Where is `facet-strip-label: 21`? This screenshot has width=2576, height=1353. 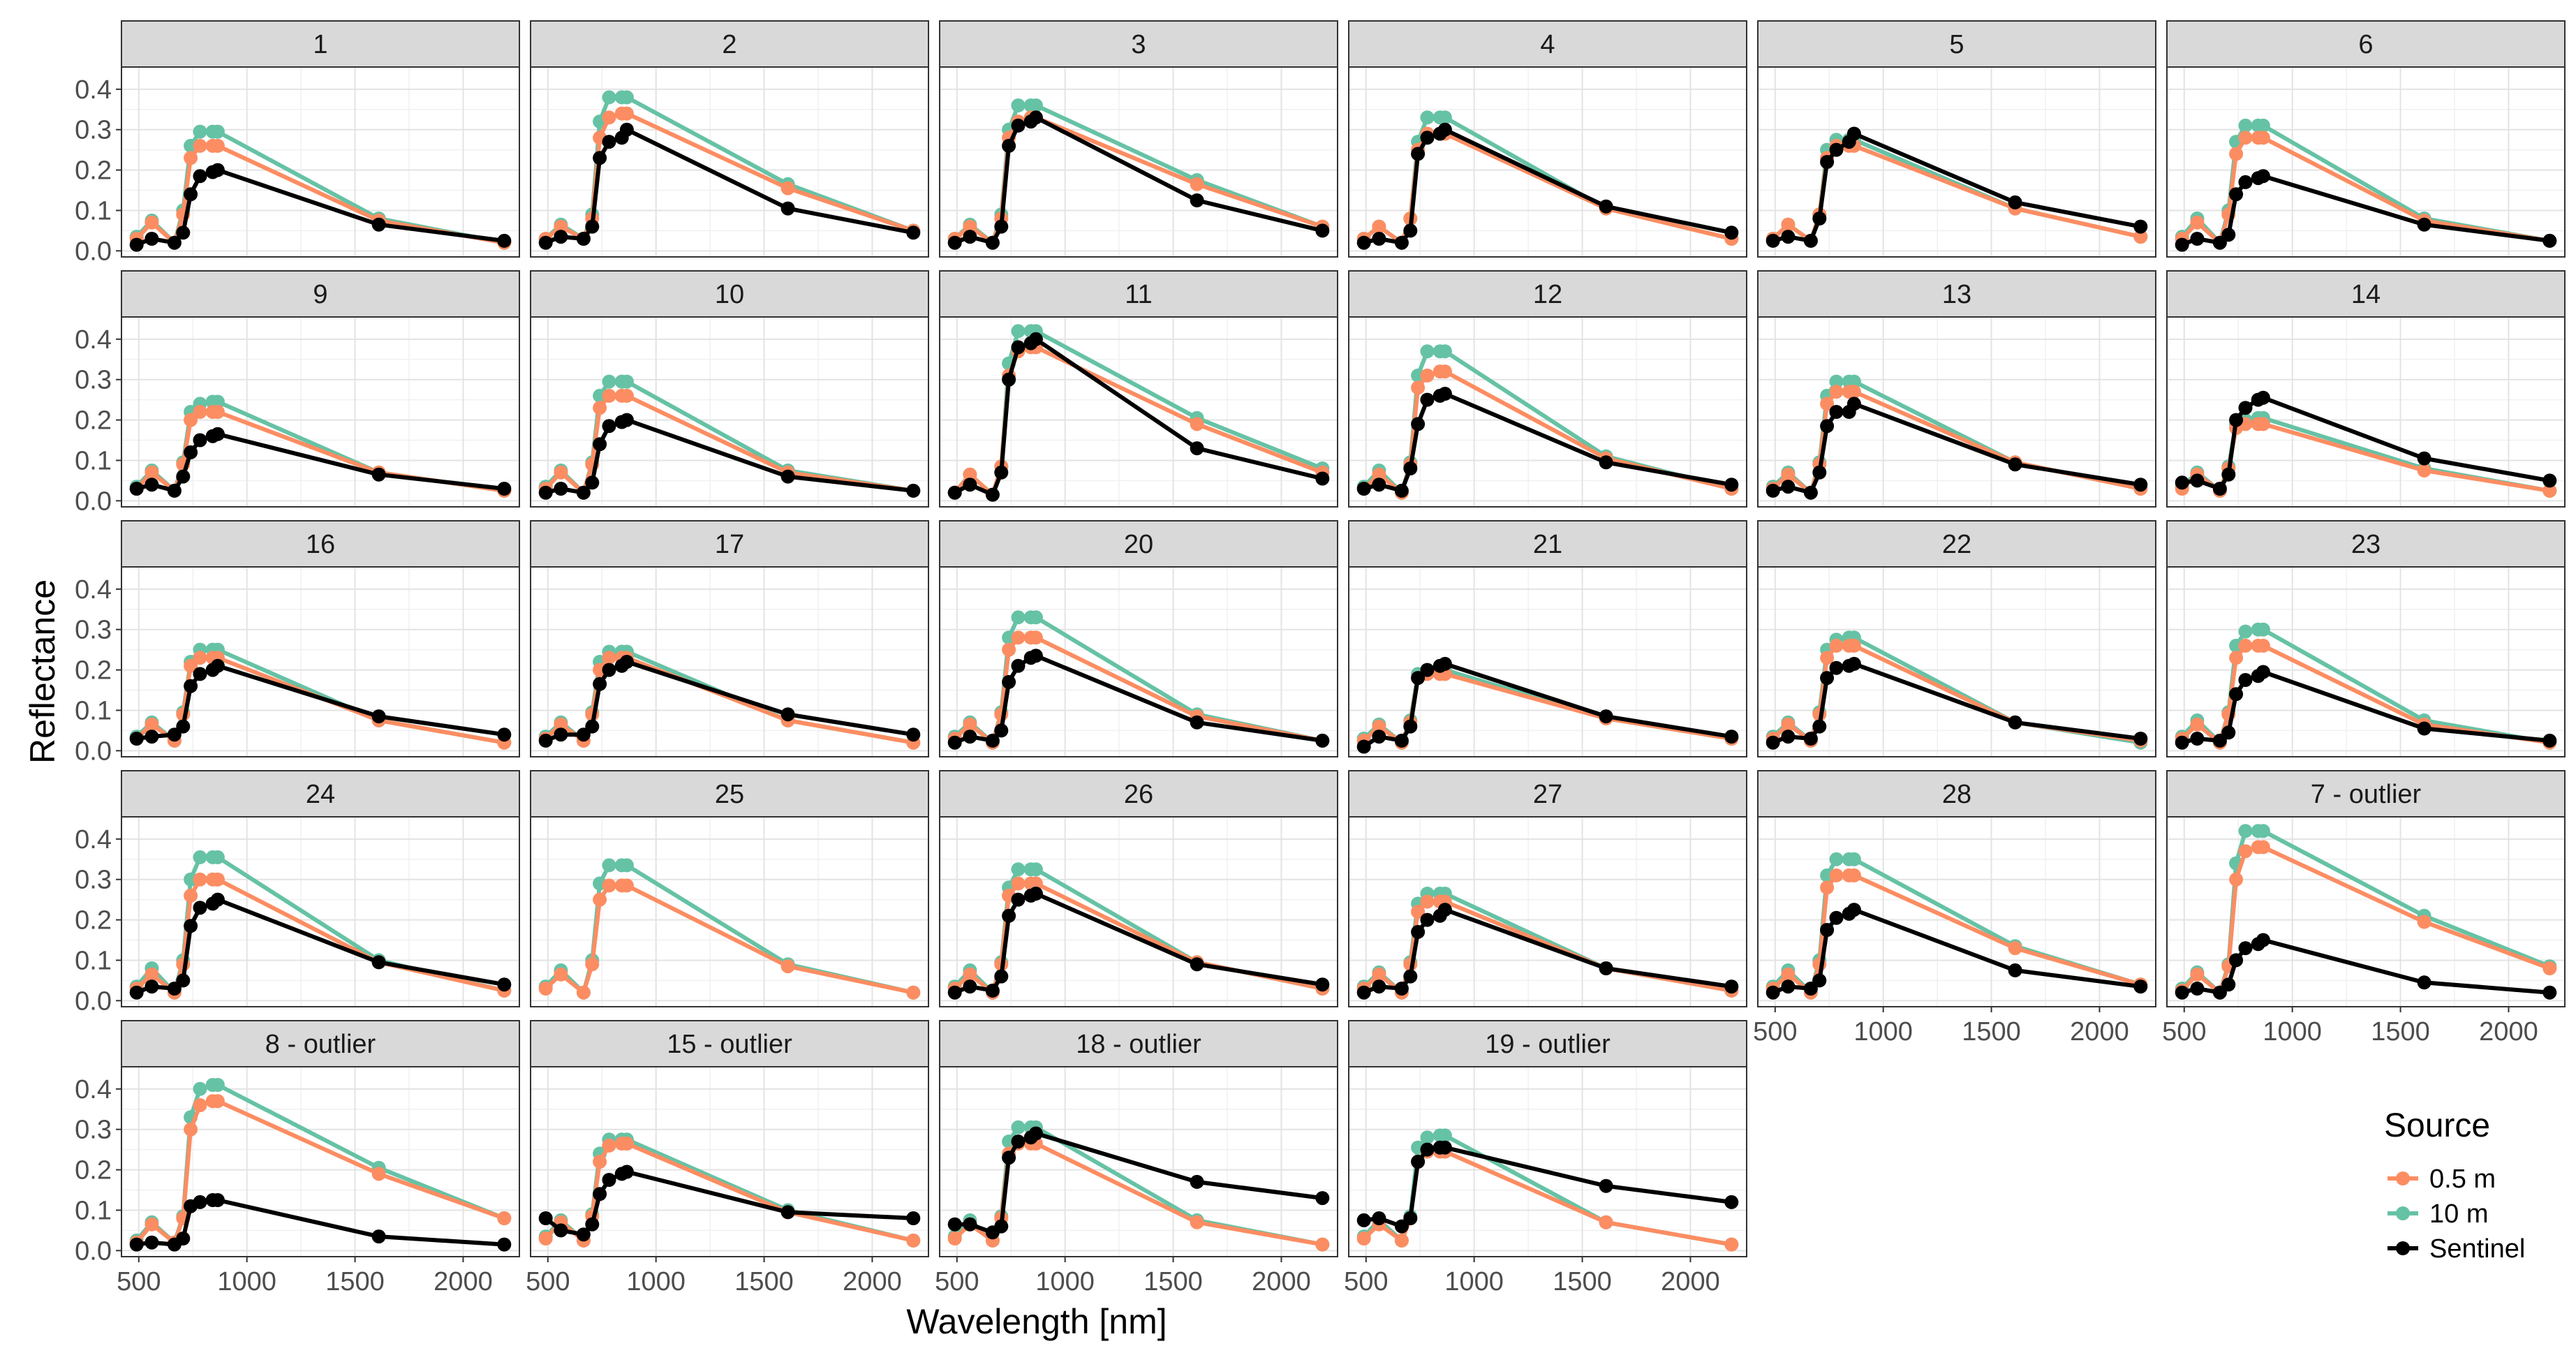 facet-strip-label: 21 is located at coordinates (1547, 544).